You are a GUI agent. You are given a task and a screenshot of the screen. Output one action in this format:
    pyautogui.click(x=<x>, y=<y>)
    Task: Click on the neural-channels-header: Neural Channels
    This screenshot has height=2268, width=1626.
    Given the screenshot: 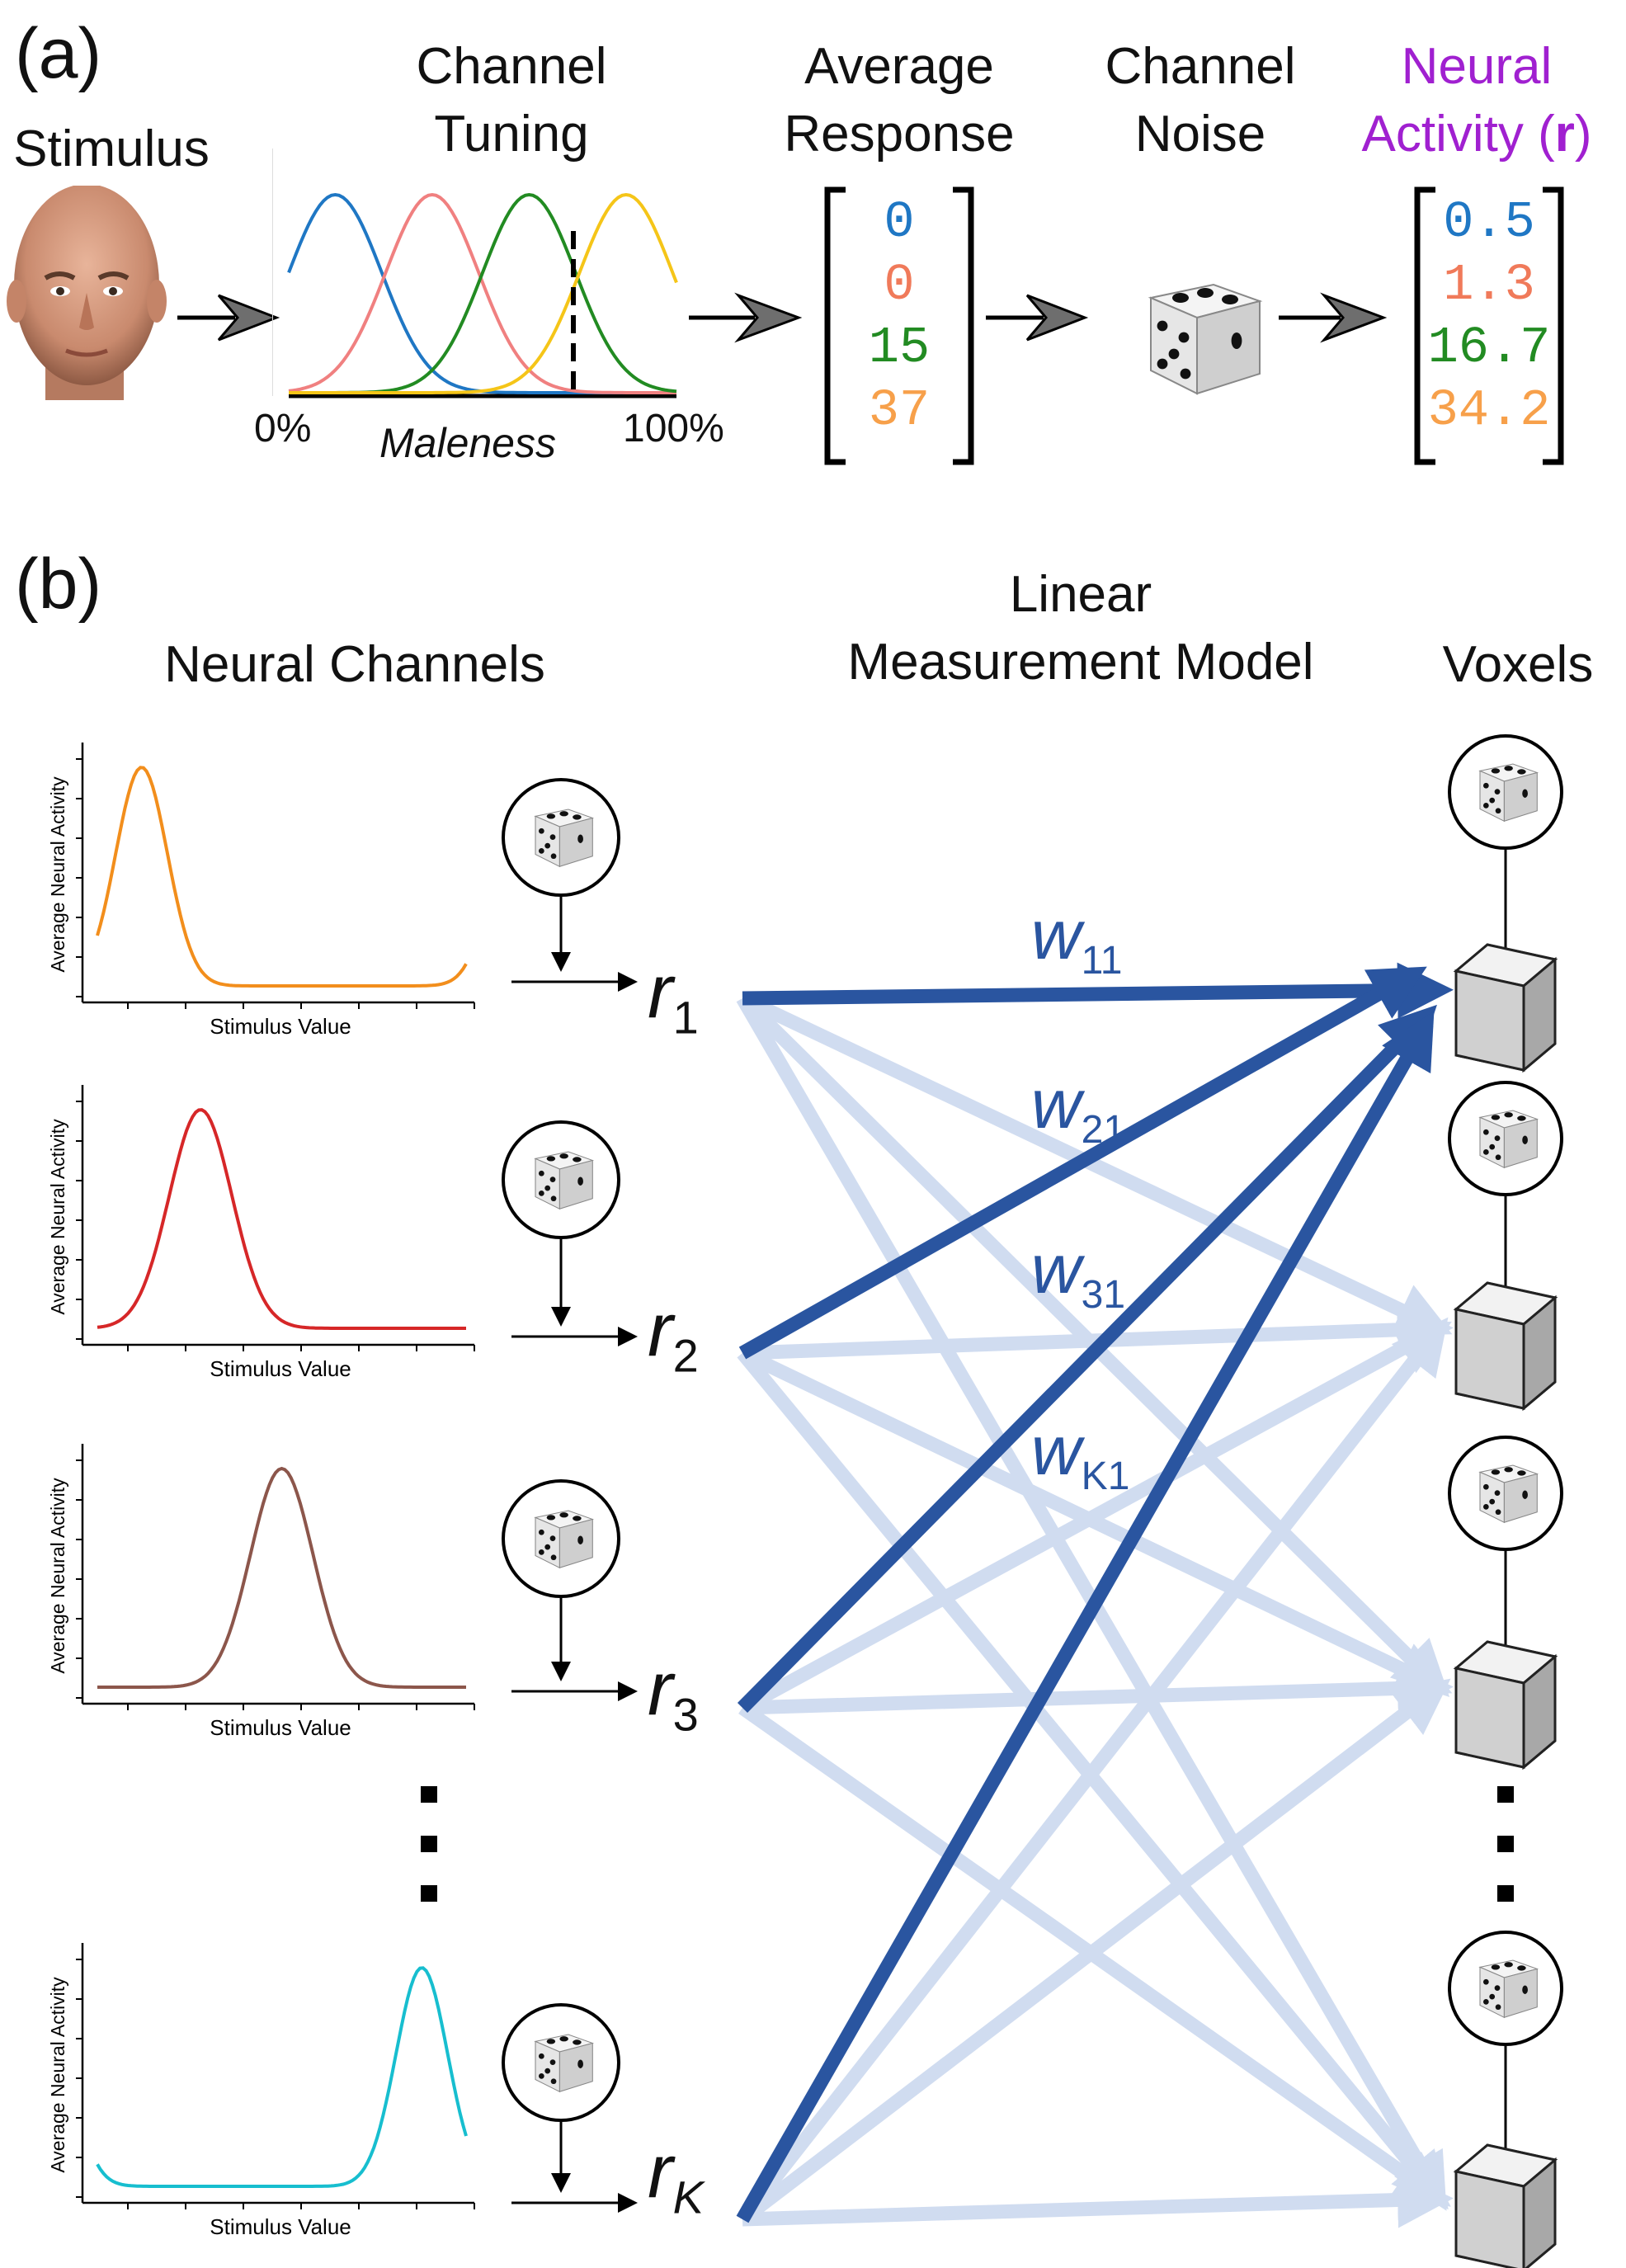 What is the action you would take?
    pyautogui.click(x=354, y=665)
    